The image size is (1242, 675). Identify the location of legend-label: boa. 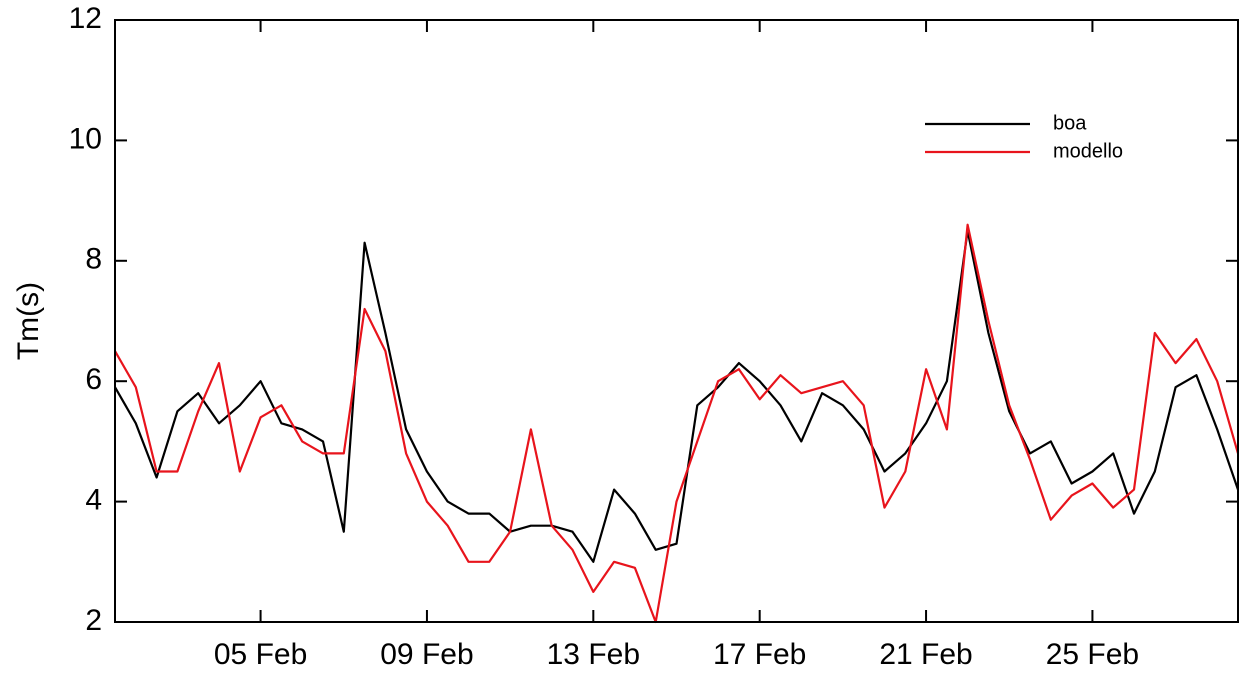
(1070, 123).